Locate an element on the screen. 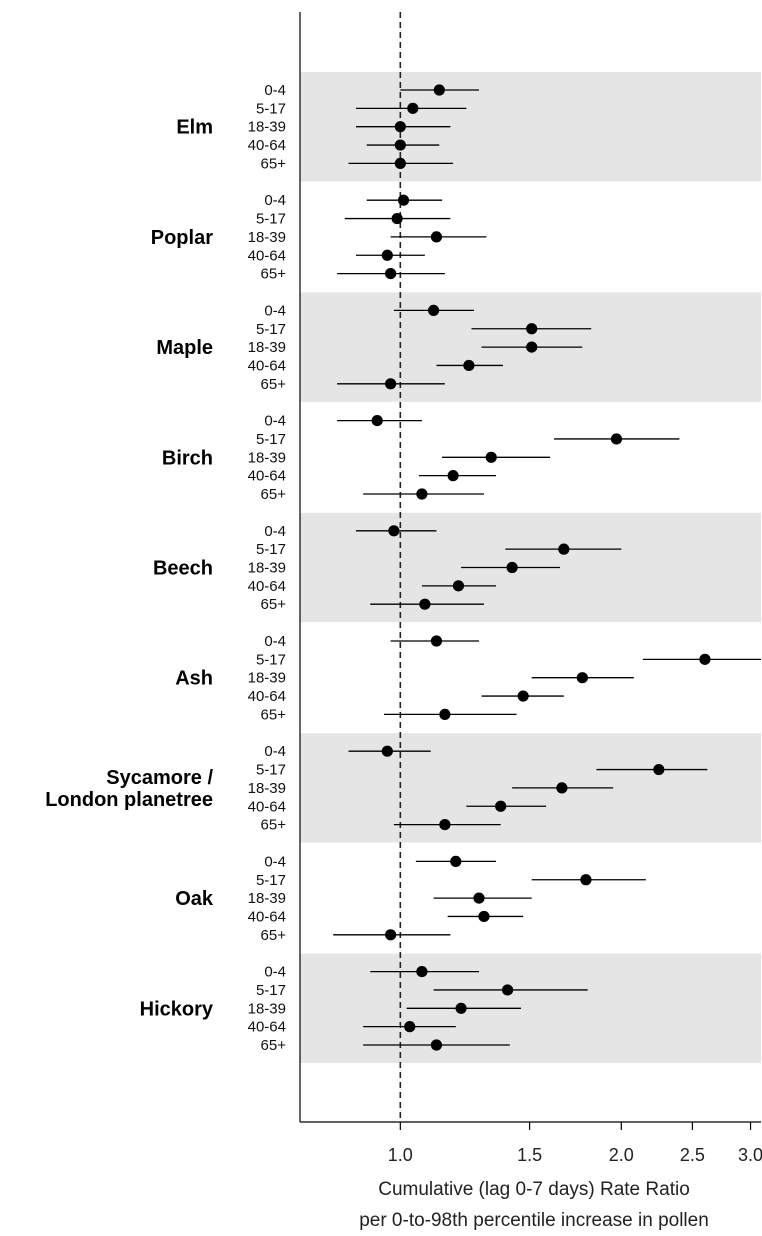 This screenshot has width=762, height=1236. age-label-oak-65plus: 65+ is located at coordinates (274, 935).